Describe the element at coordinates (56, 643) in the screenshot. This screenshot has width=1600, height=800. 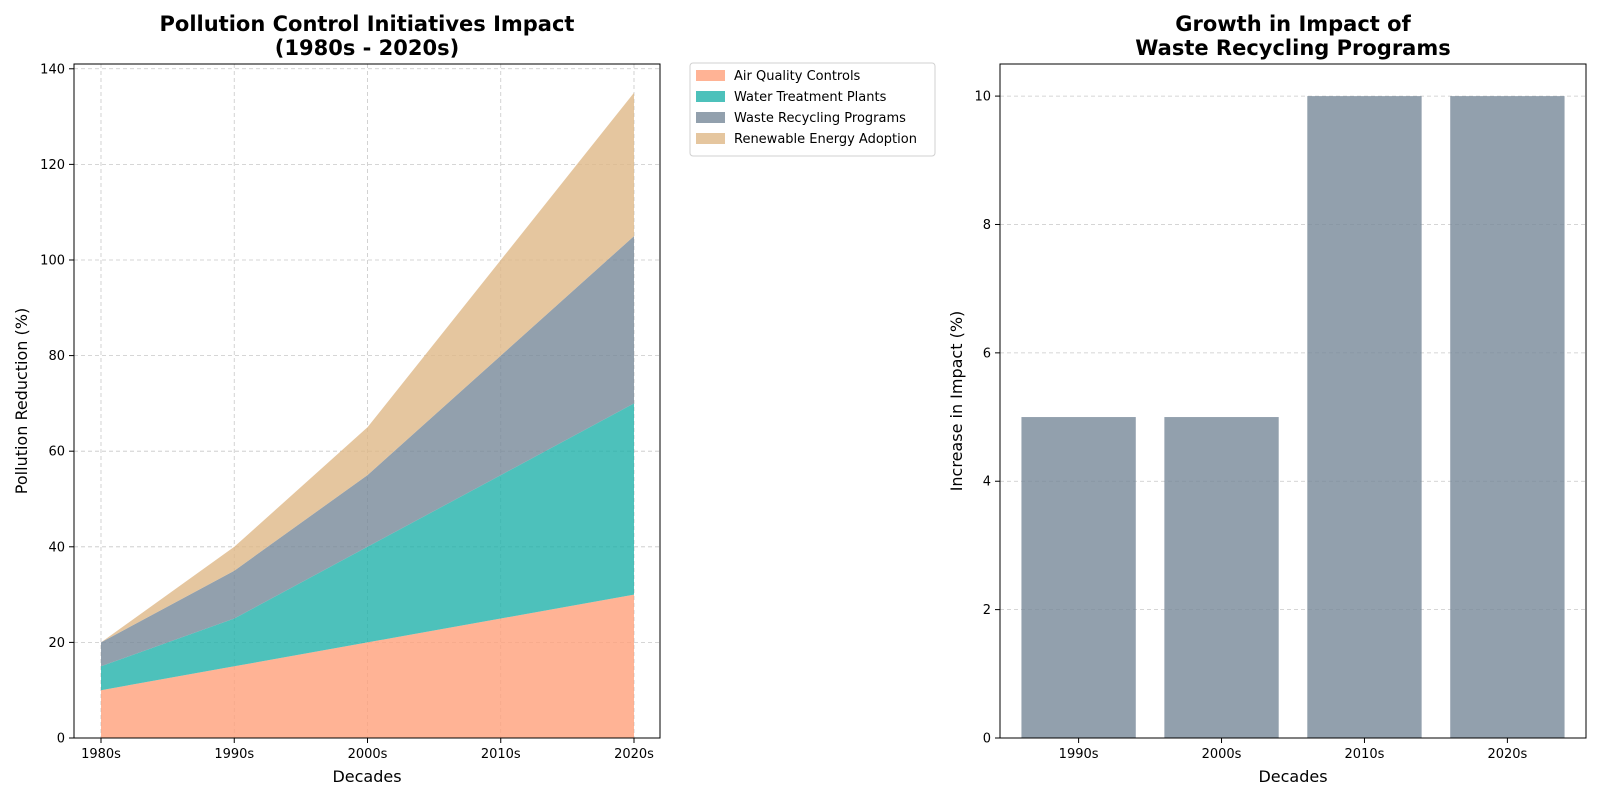
I see `chart1-y-tick-label: 20` at that location.